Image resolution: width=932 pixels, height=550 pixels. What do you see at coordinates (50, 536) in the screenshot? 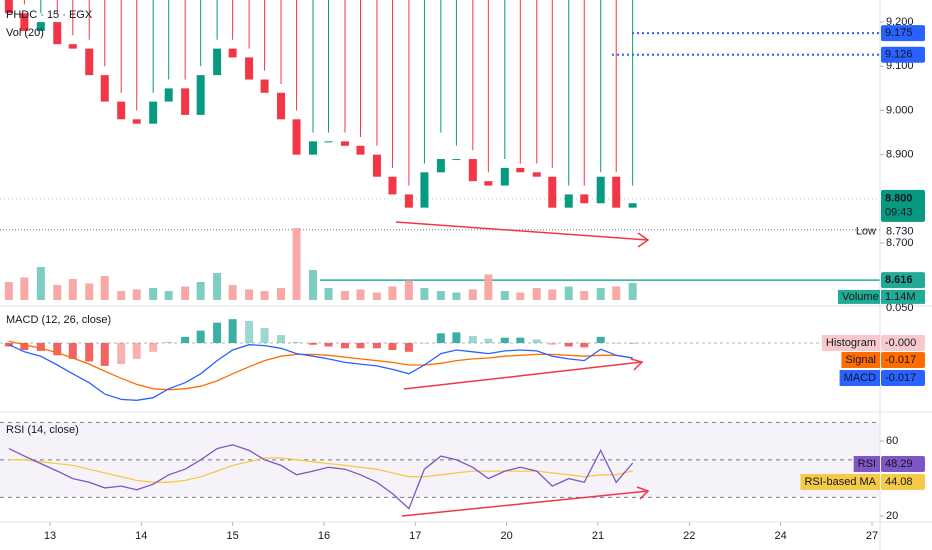
I see `x-tick-label: 13` at bounding box center [50, 536].